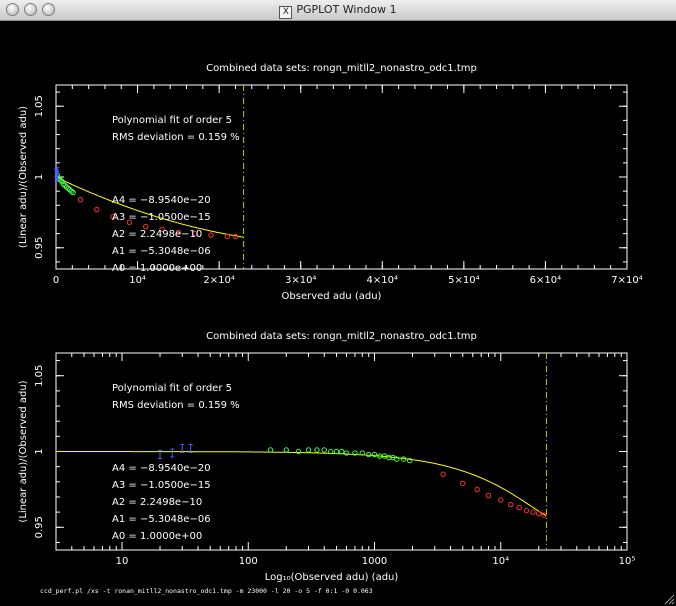 The height and width of the screenshot is (606, 676). I want to click on window-title-text: PGPLOT Window 1, so click(346, 9).